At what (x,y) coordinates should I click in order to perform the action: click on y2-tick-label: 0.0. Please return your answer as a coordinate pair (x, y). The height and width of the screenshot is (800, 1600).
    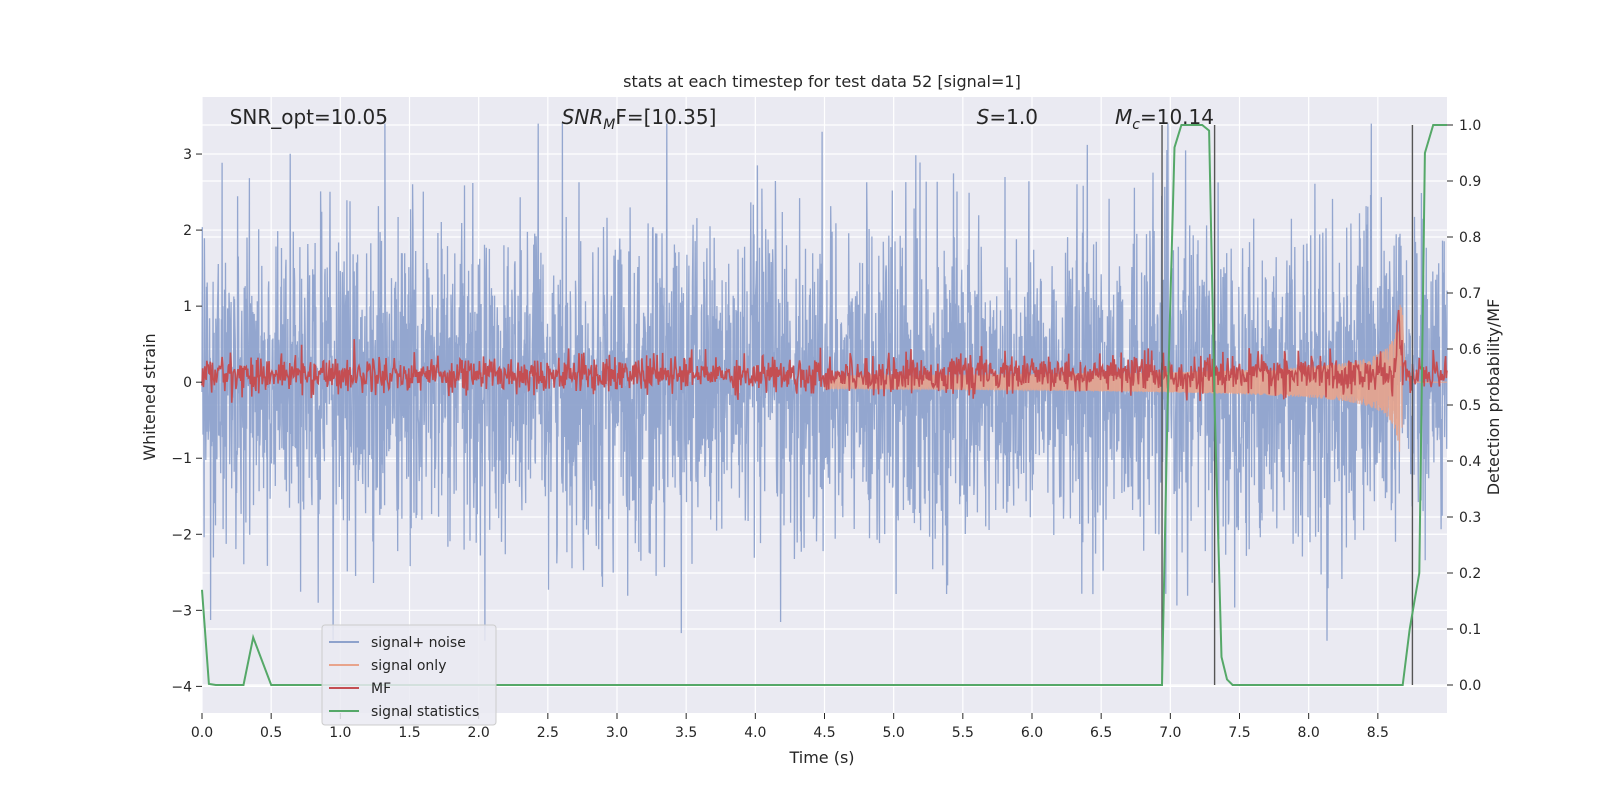
    Looking at the image, I should click on (1470, 686).